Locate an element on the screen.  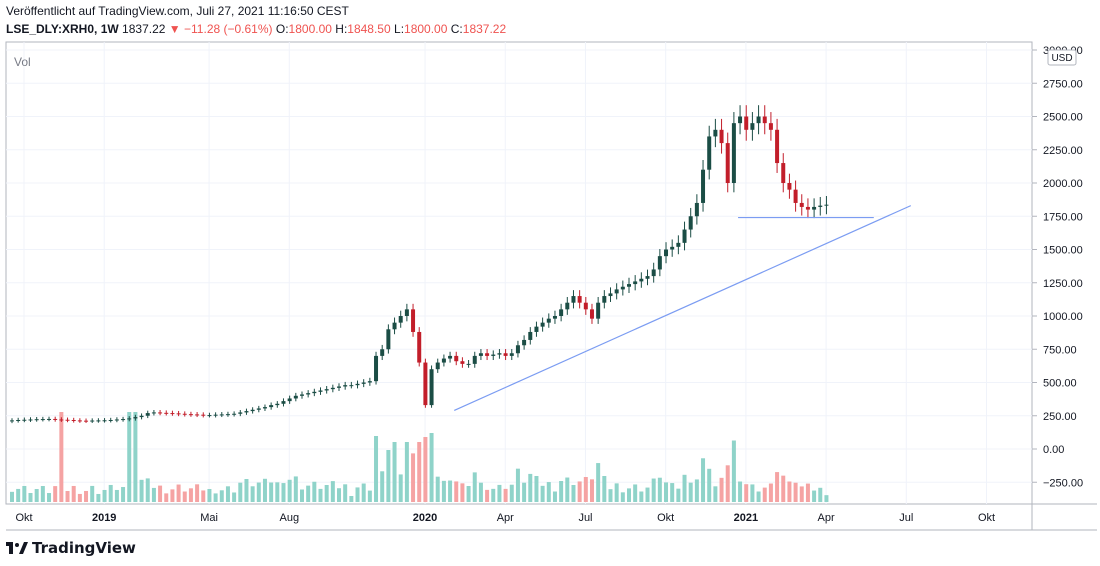
y-tick-label: 1000.00 is located at coordinates (1063, 317).